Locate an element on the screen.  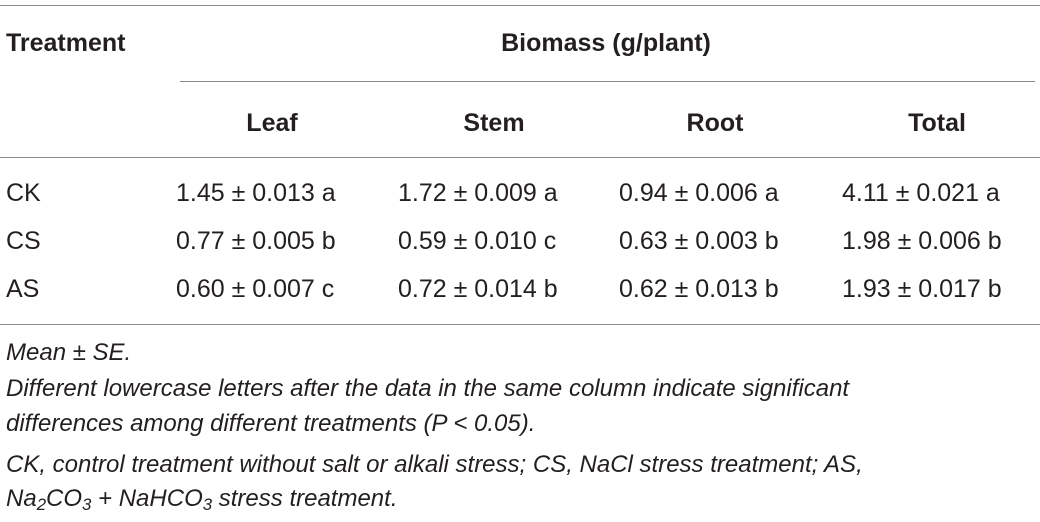
formula-tail: stress treatment. is located at coordinates (305, 498).